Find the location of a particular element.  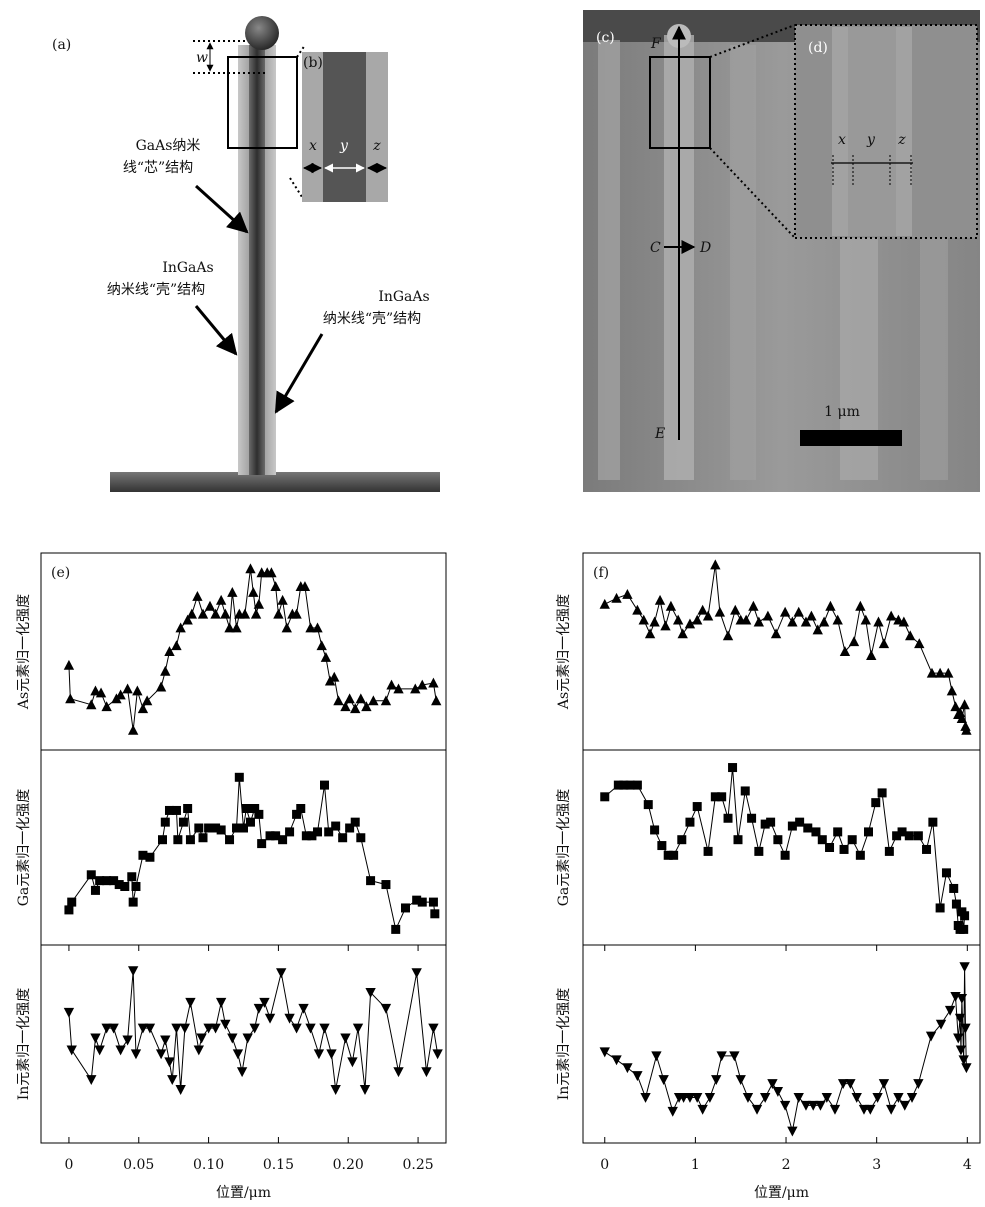

core is located at coordinates (257, 260).